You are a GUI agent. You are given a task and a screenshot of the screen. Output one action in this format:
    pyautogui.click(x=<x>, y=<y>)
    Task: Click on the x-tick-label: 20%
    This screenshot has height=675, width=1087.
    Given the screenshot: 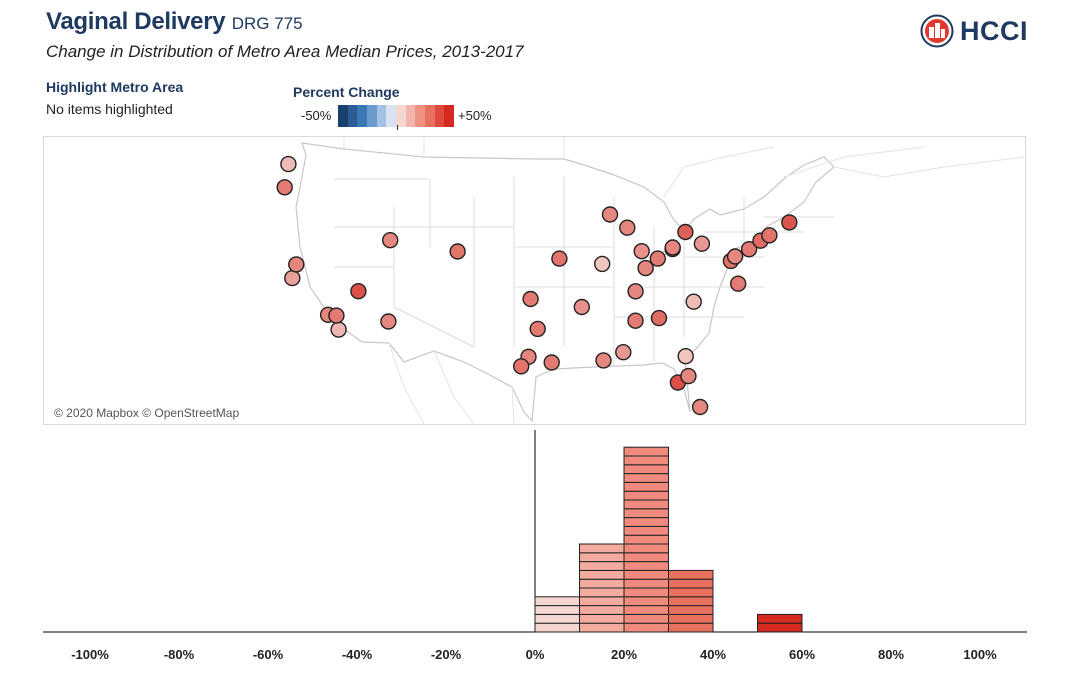 What is the action you would take?
    pyautogui.click(x=624, y=654)
    